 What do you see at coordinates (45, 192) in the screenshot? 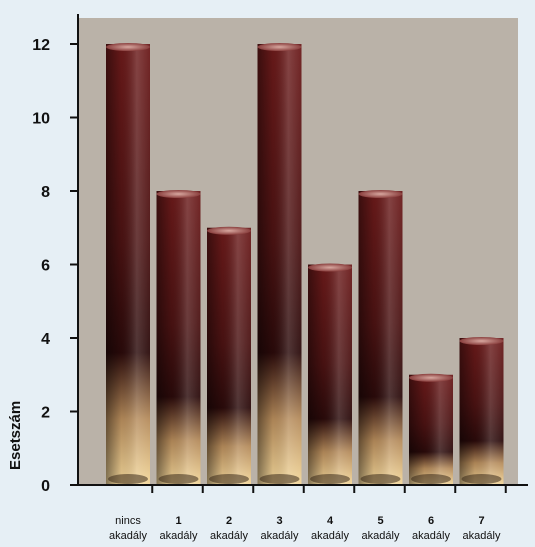
I see `y-tick-label: 8` at bounding box center [45, 192].